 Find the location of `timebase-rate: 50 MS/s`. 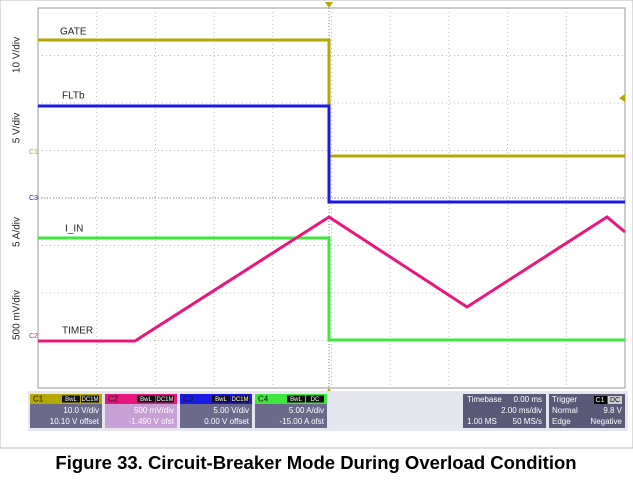

timebase-rate: 50 MS/s is located at coordinates (527, 421).